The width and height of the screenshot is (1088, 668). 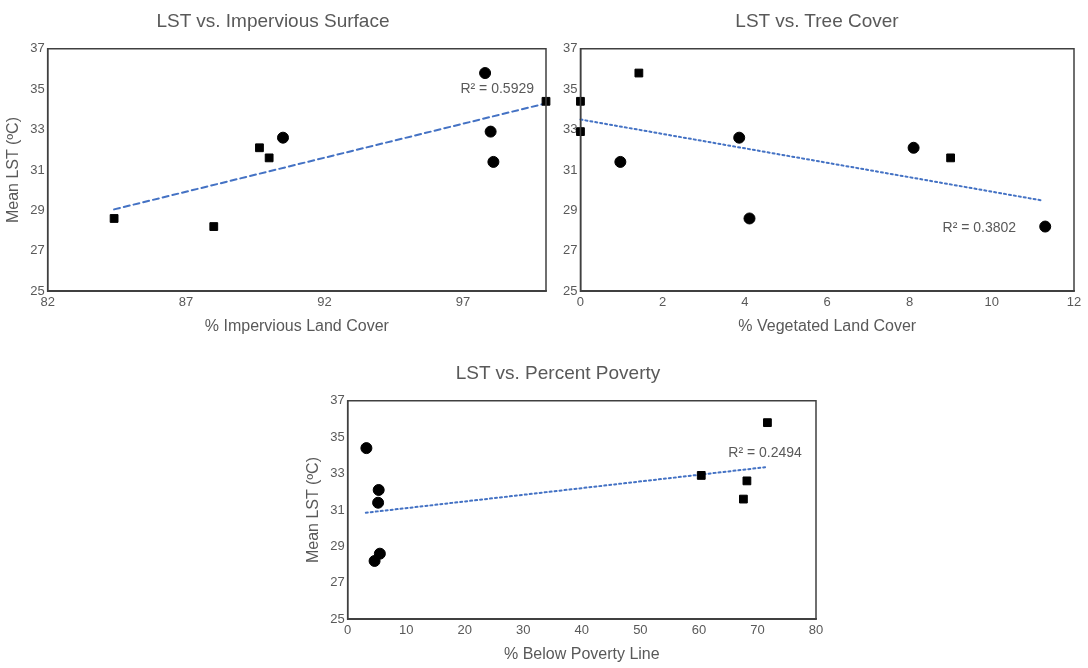 What do you see at coordinates (979, 227) in the screenshot?
I see `annotation: R² = 0.3802` at bounding box center [979, 227].